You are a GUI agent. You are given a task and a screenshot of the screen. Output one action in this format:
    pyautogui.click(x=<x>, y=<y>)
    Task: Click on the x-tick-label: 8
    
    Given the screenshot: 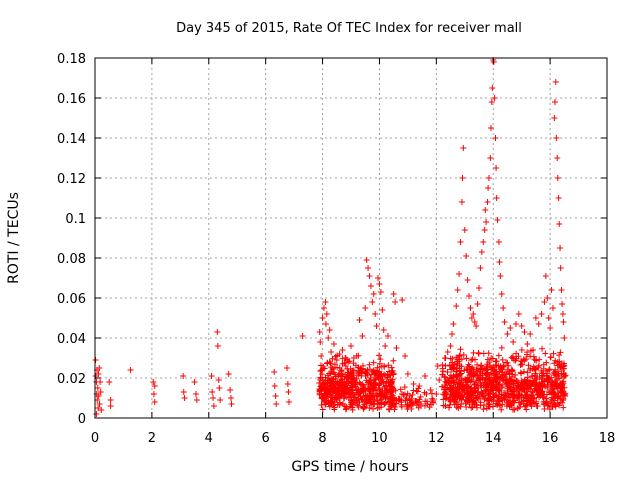 What is the action you would take?
    pyautogui.click(x=322, y=438)
    